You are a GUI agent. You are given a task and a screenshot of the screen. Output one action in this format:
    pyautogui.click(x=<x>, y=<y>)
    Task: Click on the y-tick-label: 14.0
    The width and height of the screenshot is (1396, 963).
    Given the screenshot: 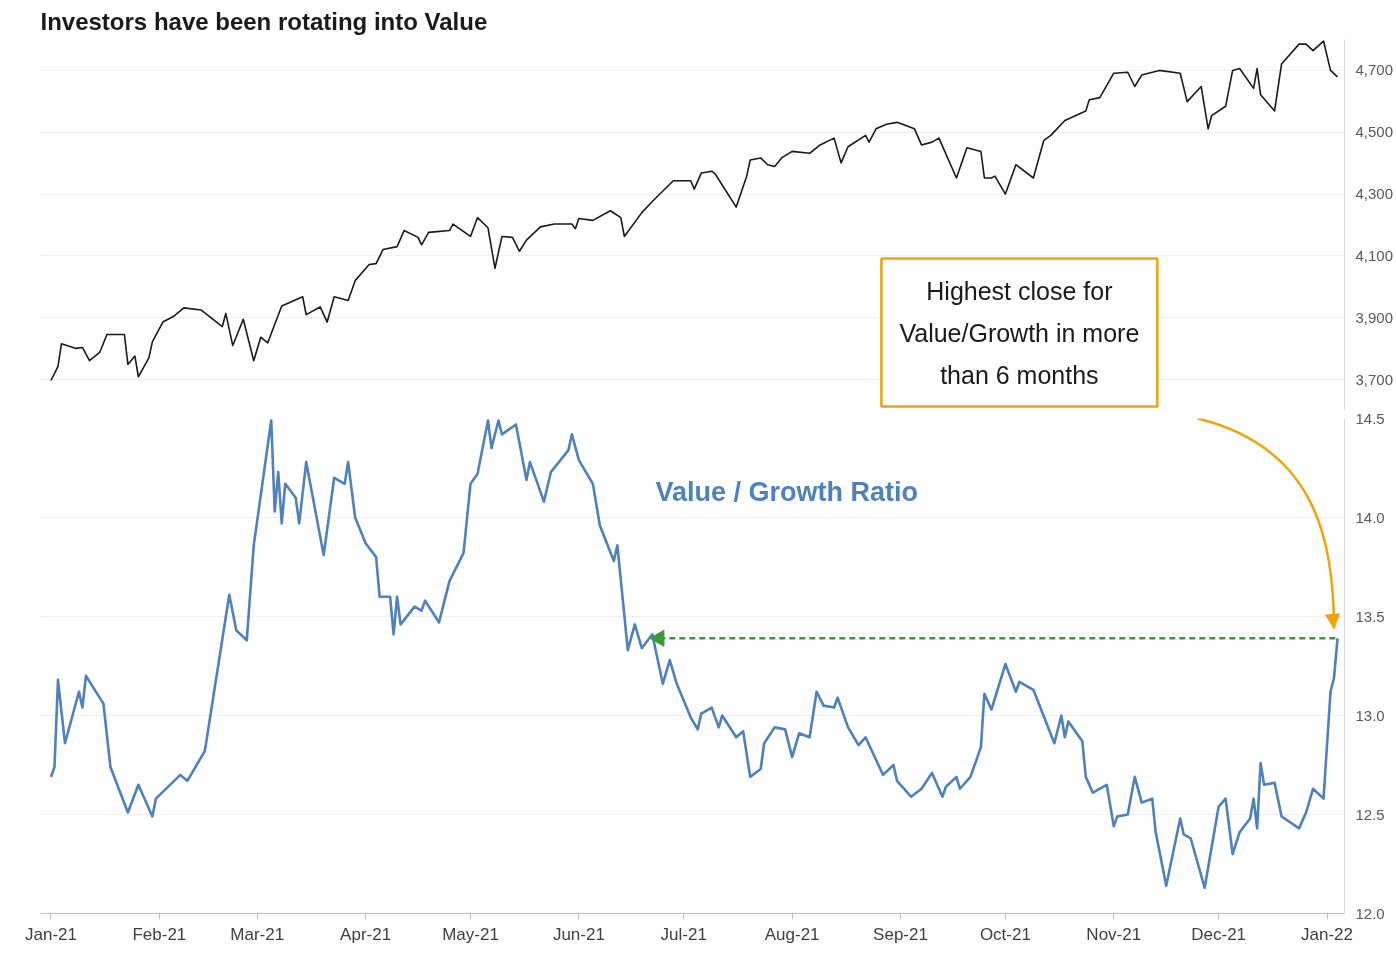 What is the action you would take?
    pyautogui.click(x=1370, y=517)
    